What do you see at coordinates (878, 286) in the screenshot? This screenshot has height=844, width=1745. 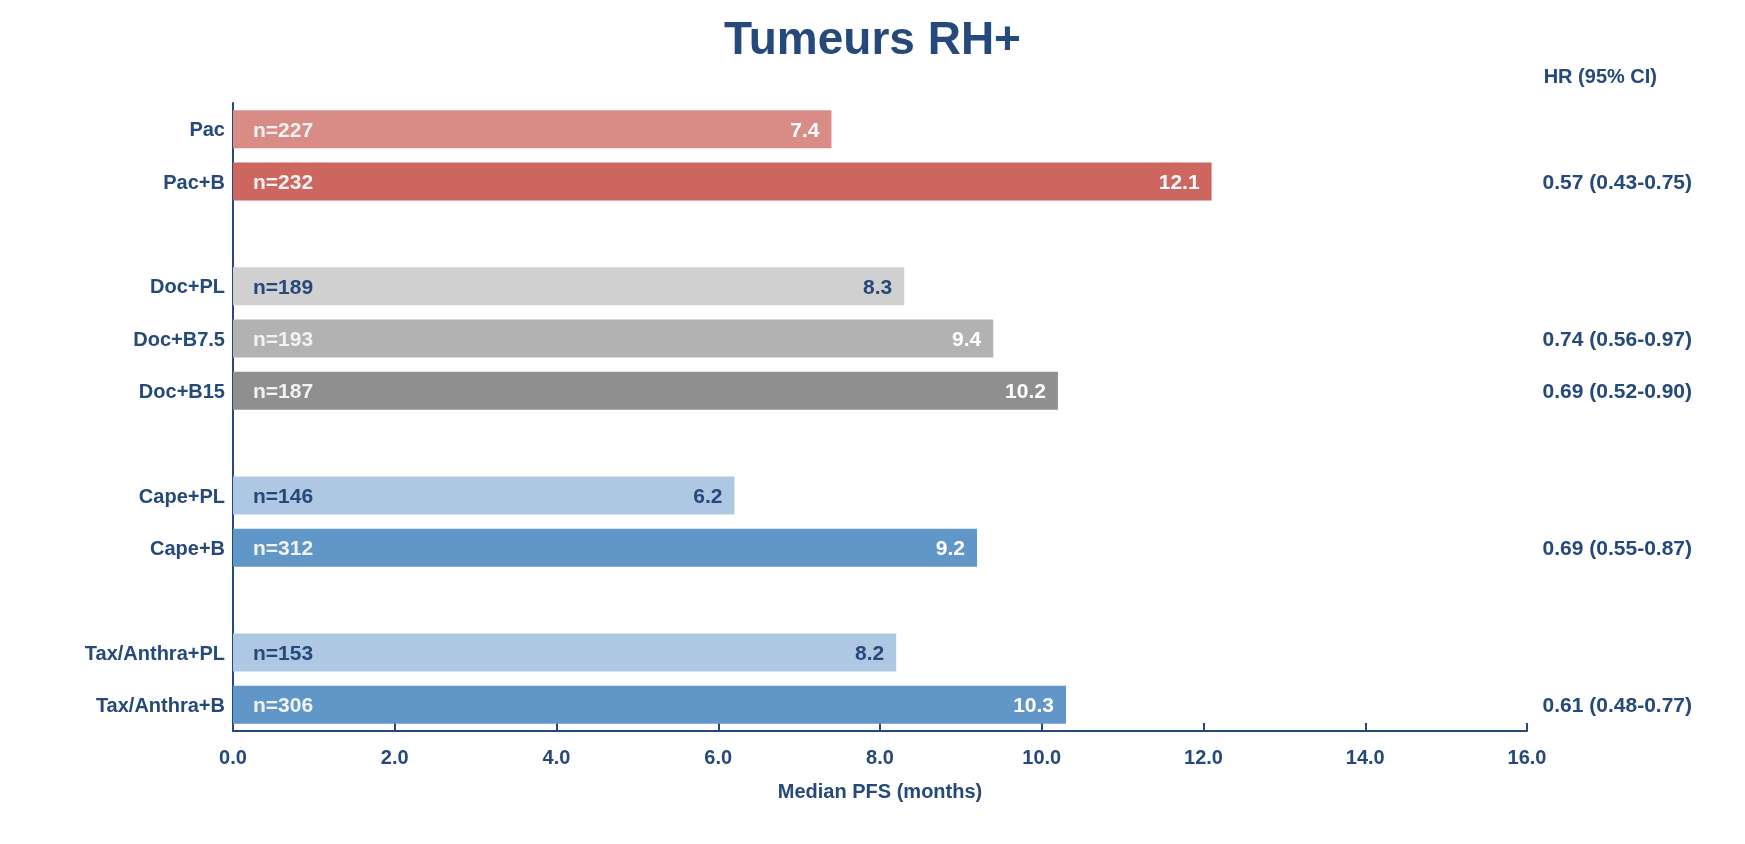 I see `data-label: 8.3` at bounding box center [878, 286].